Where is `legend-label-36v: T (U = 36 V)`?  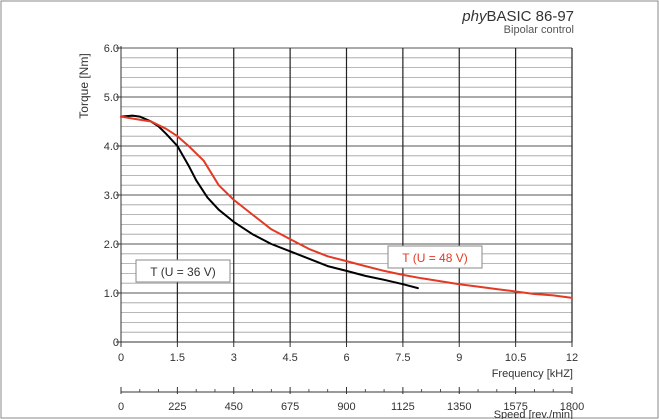
legend-label-36v: T (U = 36 V) is located at coordinates (182, 272).